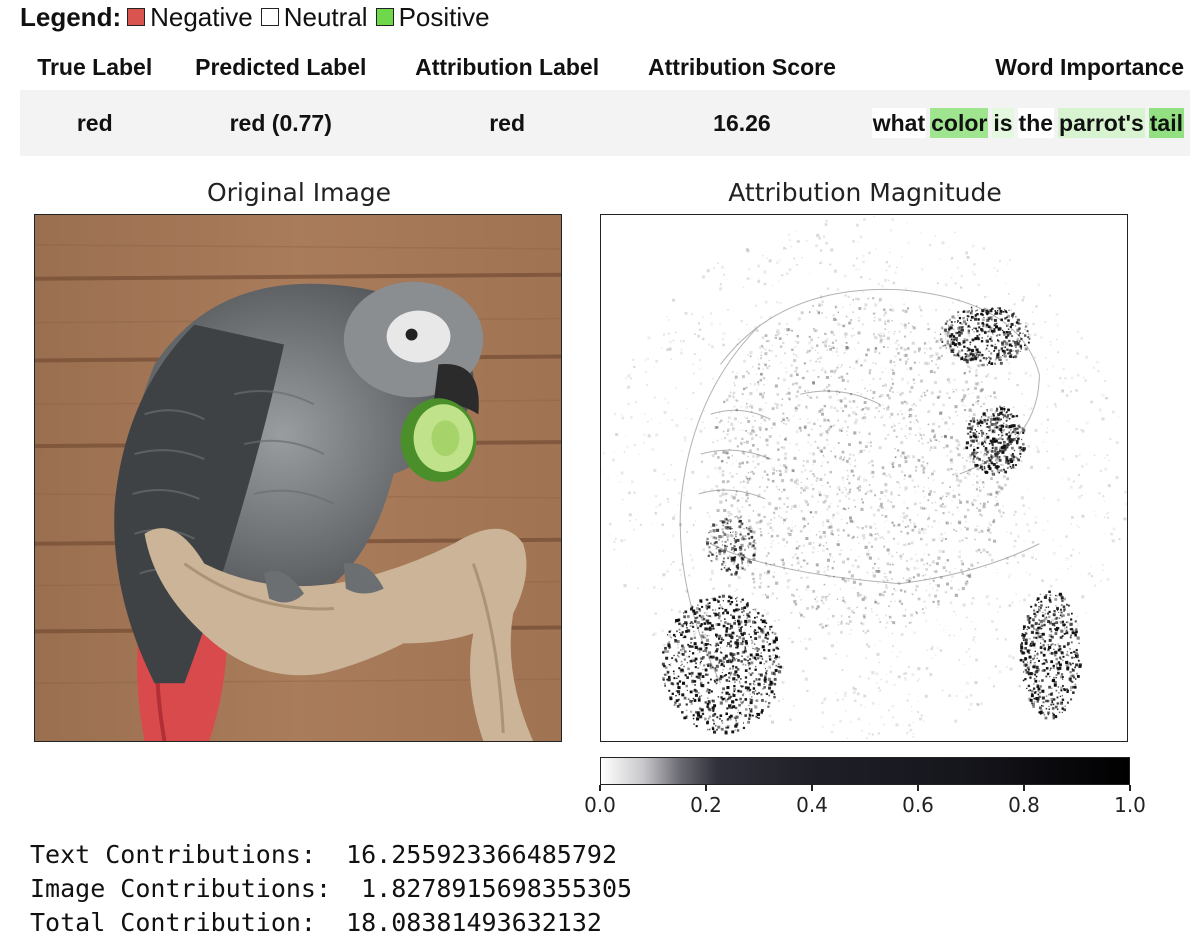 This screenshot has width=1200, height=950. I want to click on console-line-image-contributions: Image Contributions: 1.8278915698355305, so click(331, 888).